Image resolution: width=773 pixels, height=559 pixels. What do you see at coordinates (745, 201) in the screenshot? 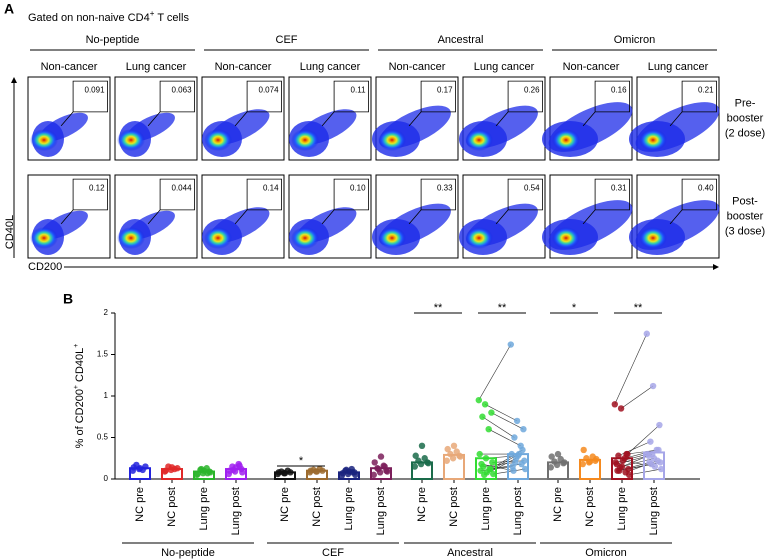
I see `row-label: Post-` at bounding box center [745, 201].